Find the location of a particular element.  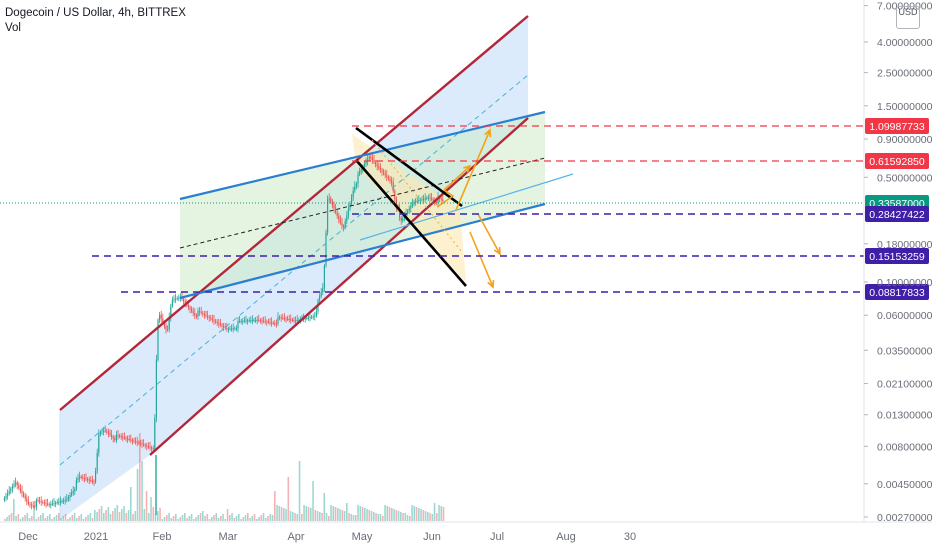

price-tick-label: 0.03500000 is located at coordinates (904, 351).